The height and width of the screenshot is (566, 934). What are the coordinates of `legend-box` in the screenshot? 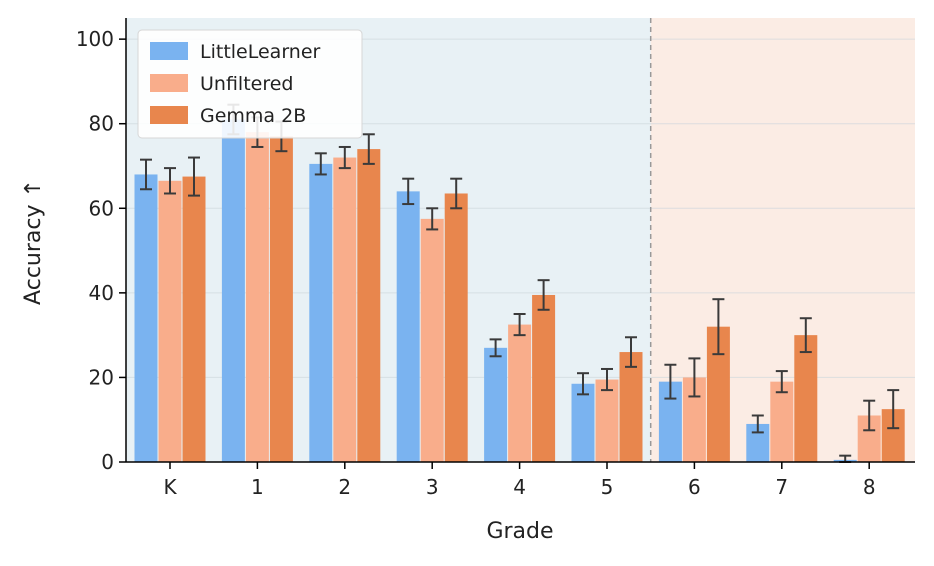 It's located at (250, 84).